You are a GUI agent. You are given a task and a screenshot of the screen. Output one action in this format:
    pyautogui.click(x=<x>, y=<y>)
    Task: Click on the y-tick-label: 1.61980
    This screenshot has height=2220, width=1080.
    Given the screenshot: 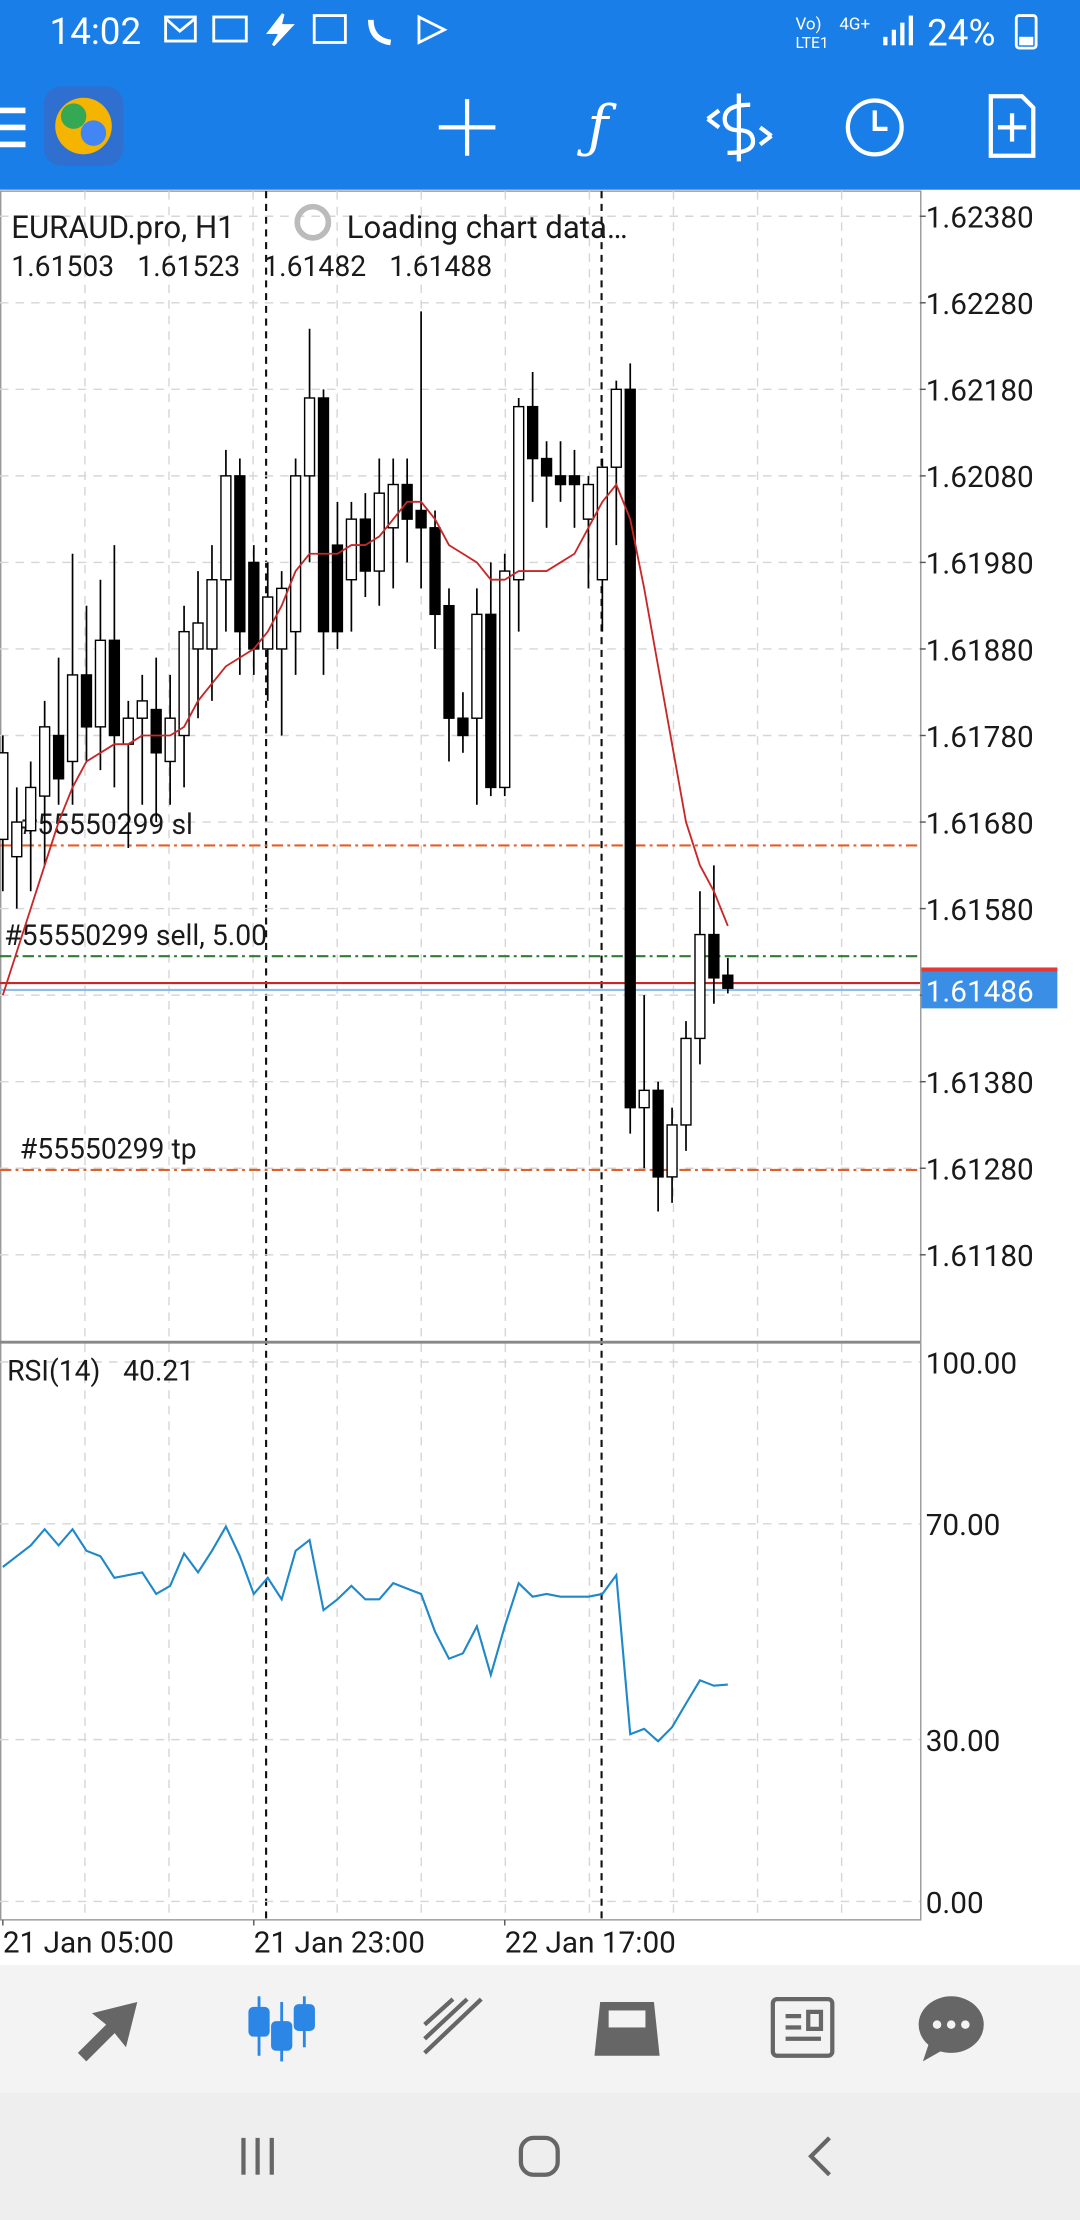 What is the action you would take?
    pyautogui.click(x=980, y=564)
    